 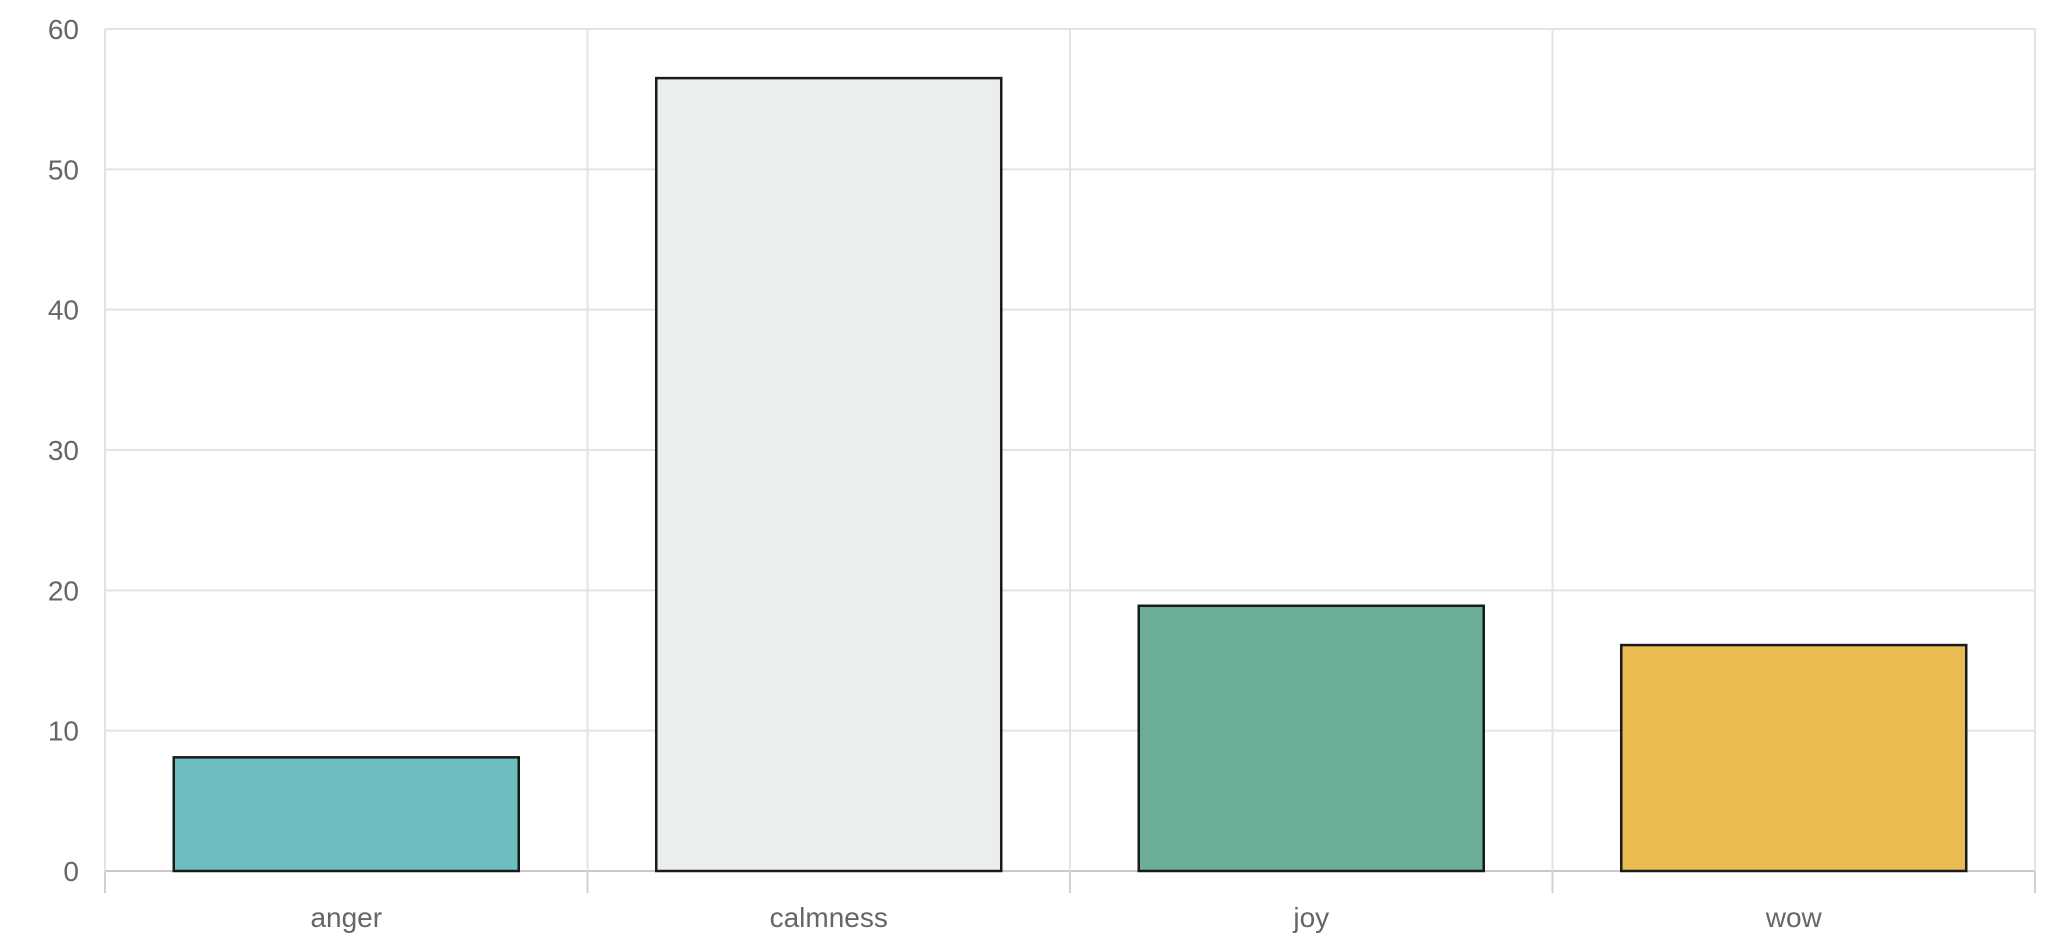 I want to click on y-tick-label: 30, so click(x=63, y=450).